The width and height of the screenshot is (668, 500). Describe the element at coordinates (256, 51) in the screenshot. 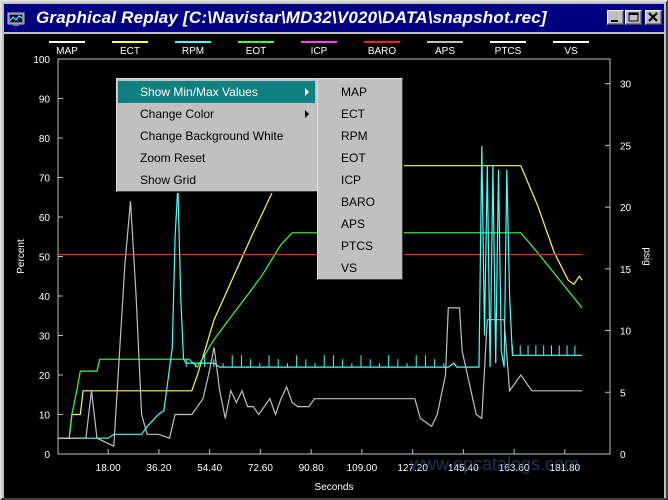

I see `legend-label-eot: EOT` at that location.